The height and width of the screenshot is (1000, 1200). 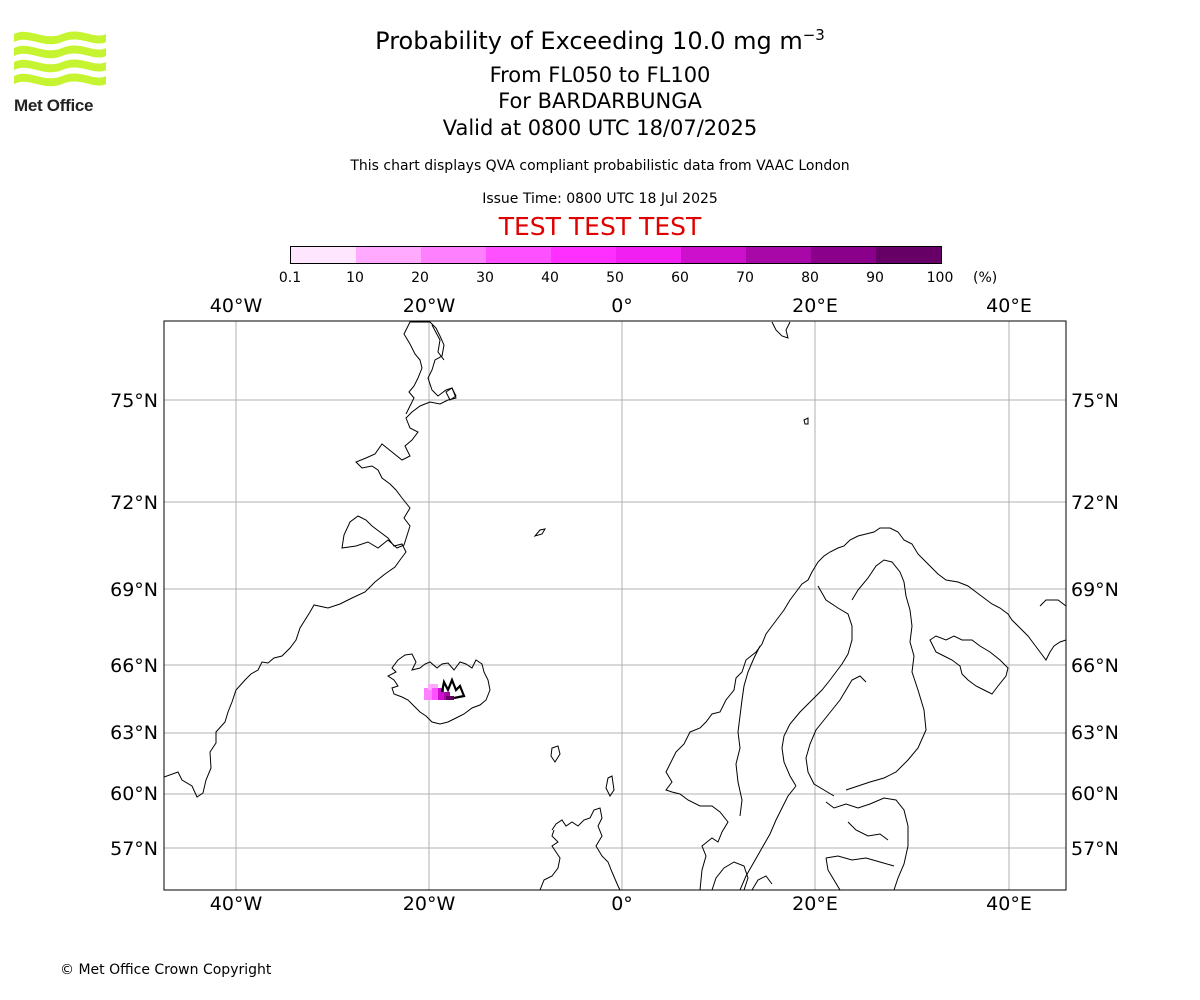 What do you see at coordinates (355, 278) in the screenshot?
I see `colorbar-tick: 10` at bounding box center [355, 278].